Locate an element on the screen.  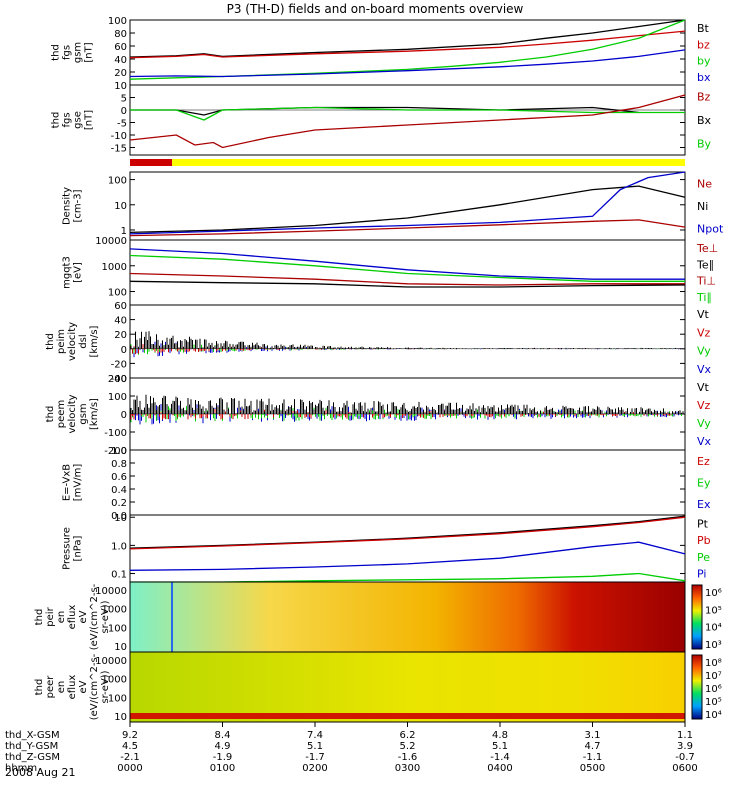
x-row-value: 1.1 is located at coordinates (685, 735).